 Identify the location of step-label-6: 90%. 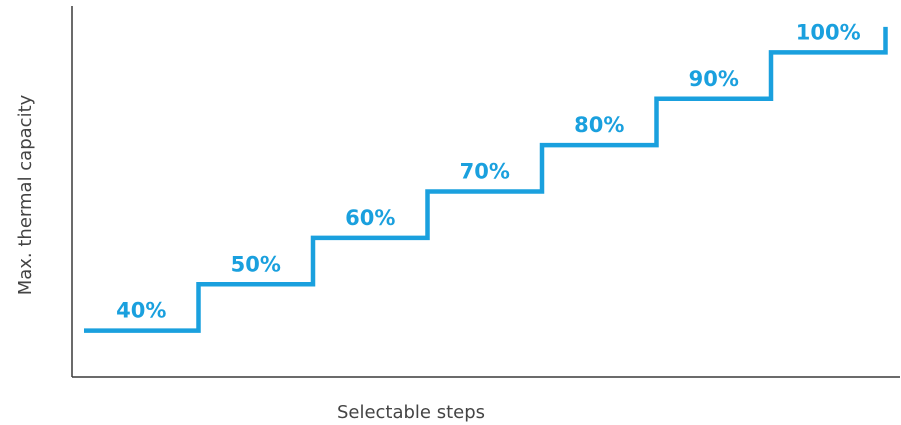
(714, 79).